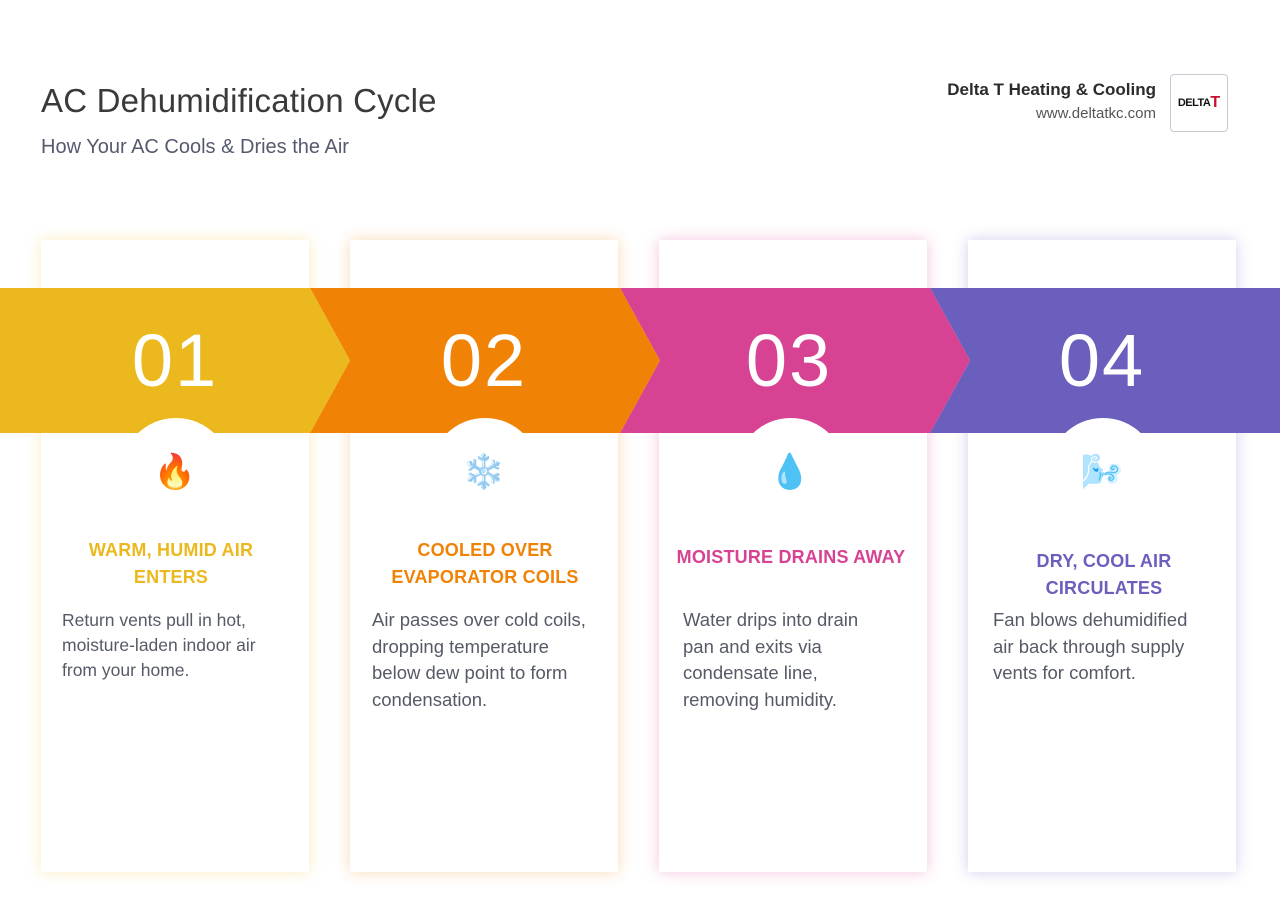 Image resolution: width=1280 pixels, height=910 pixels. I want to click on snowflake-icon: ❄️, so click(484, 472).